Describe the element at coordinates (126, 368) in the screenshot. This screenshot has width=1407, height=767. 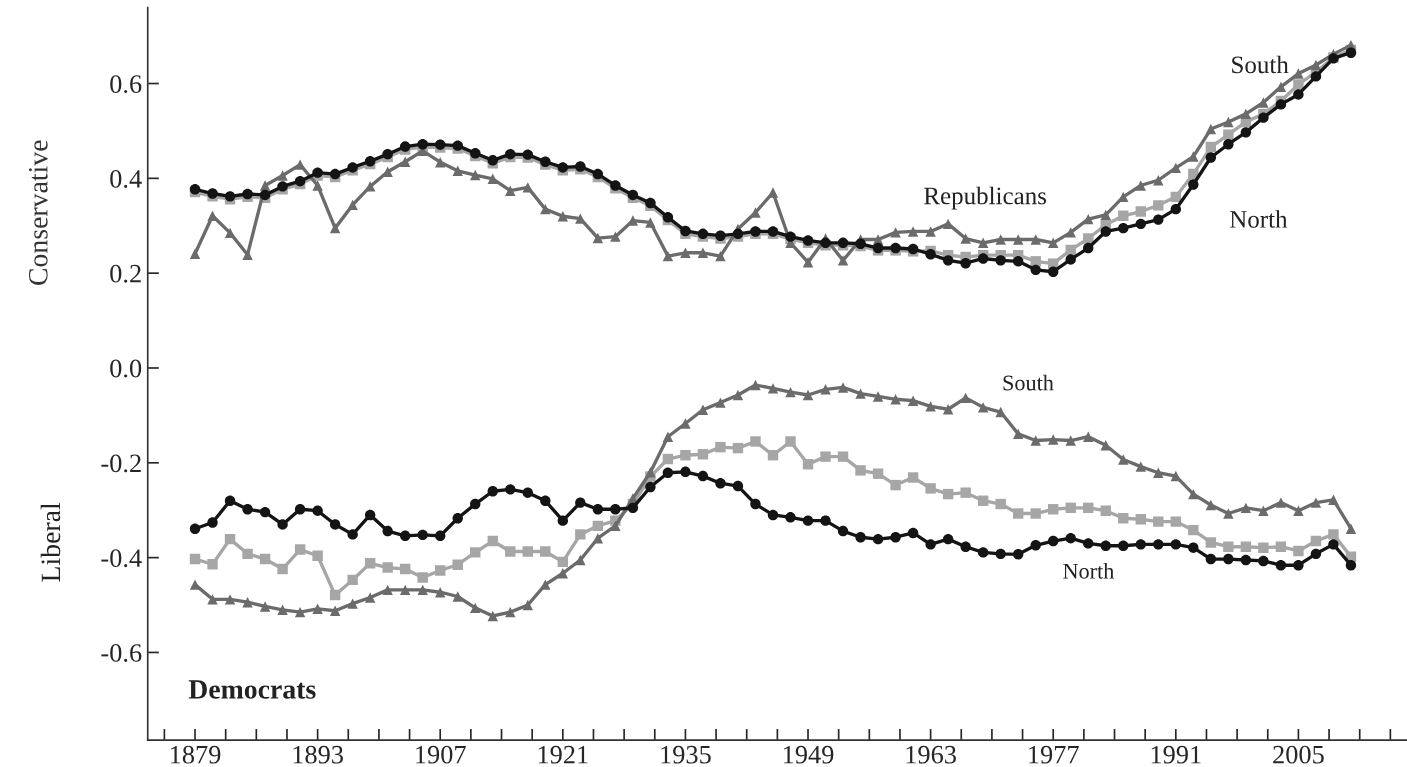
I see `y-tick-label: 0.0` at that location.